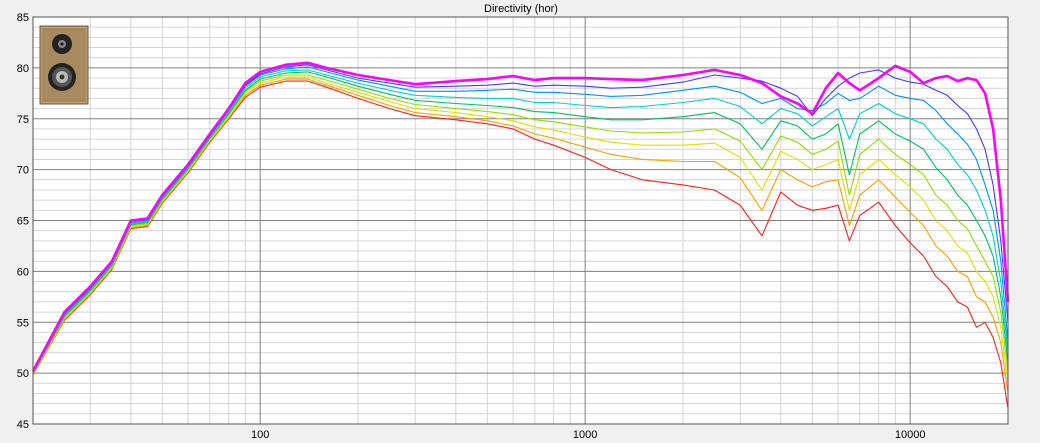  Describe the element at coordinates (23, 18) in the screenshot. I see `y-tick-label: 85` at that location.